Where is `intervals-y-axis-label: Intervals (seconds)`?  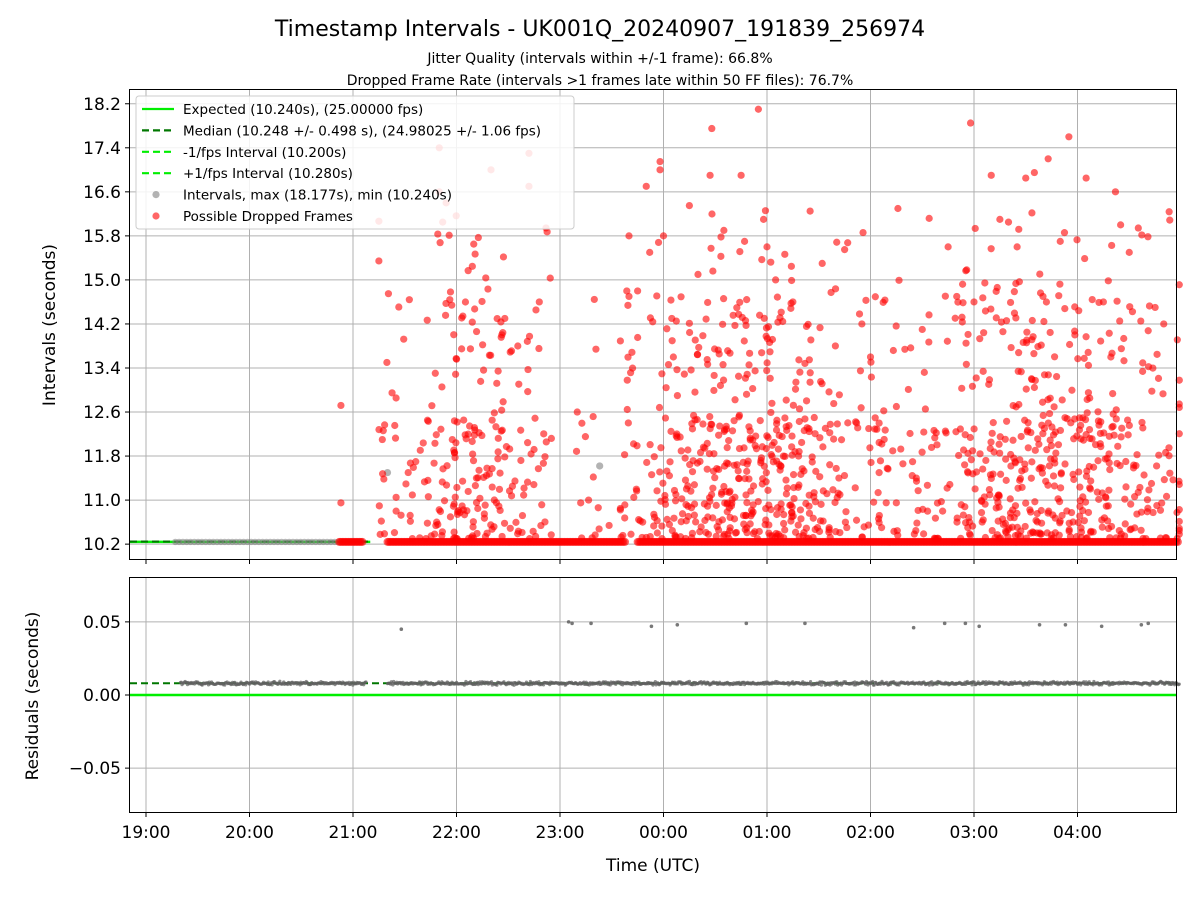 intervals-y-axis-label: Intervals (seconds) is located at coordinates (50, 325).